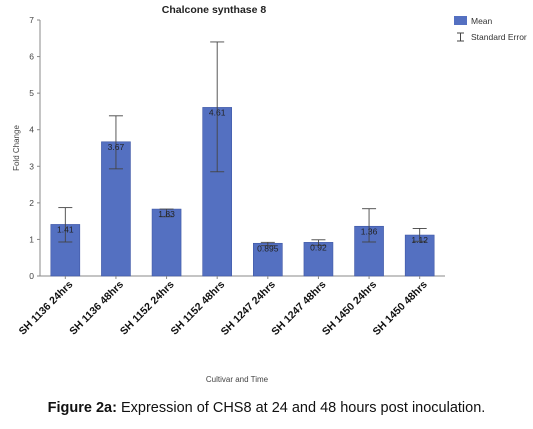 The image size is (533, 429). What do you see at coordinates (31, 166) in the screenshot?
I see `y-tick-label: 3` at bounding box center [31, 166].